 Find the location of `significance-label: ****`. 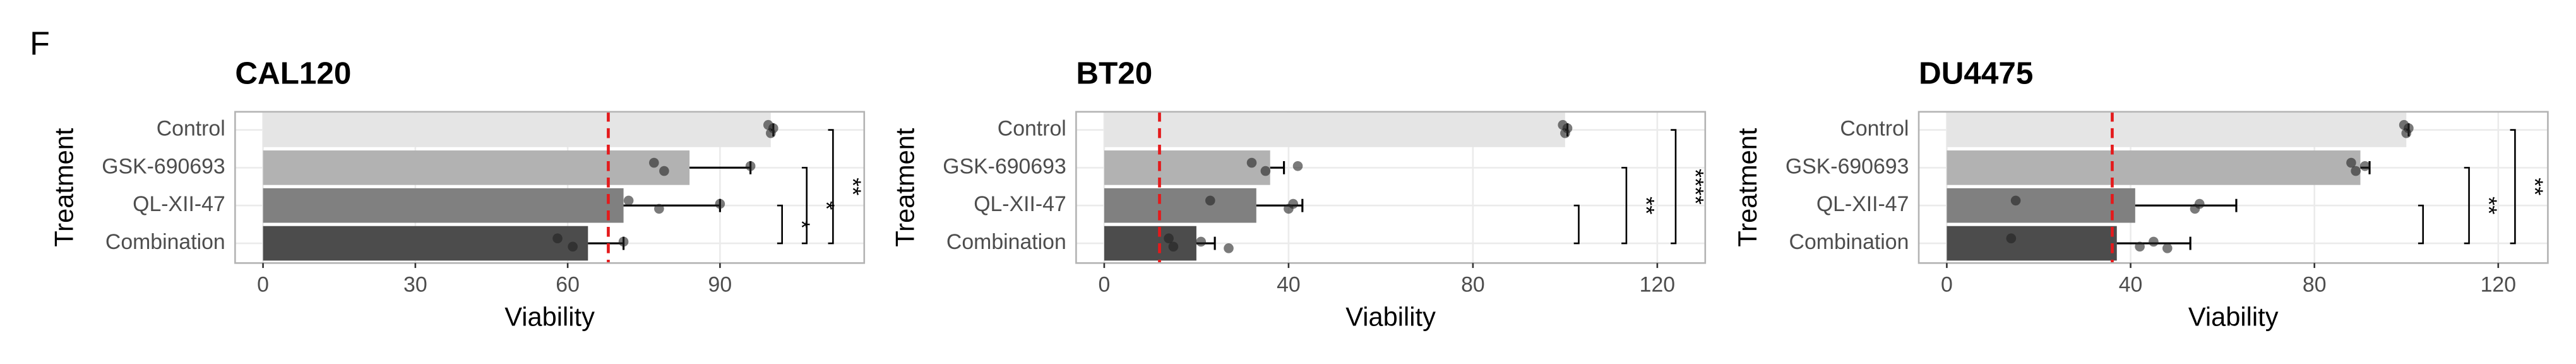

significance-label: **** is located at coordinates (1695, 187).